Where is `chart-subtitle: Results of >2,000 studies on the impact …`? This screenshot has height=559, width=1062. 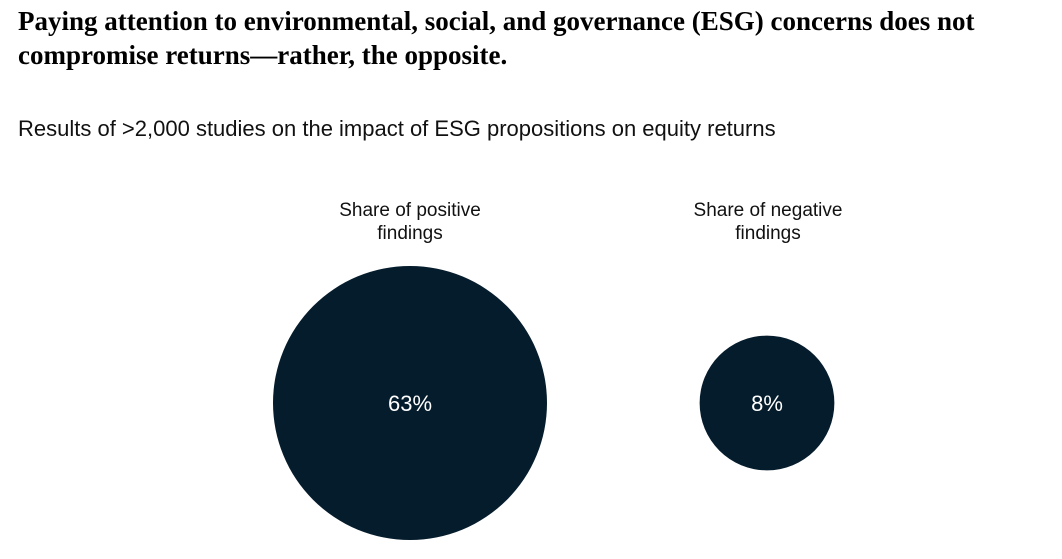
chart-subtitle: Results of >2,000 studies on the impact … is located at coordinates (397, 128).